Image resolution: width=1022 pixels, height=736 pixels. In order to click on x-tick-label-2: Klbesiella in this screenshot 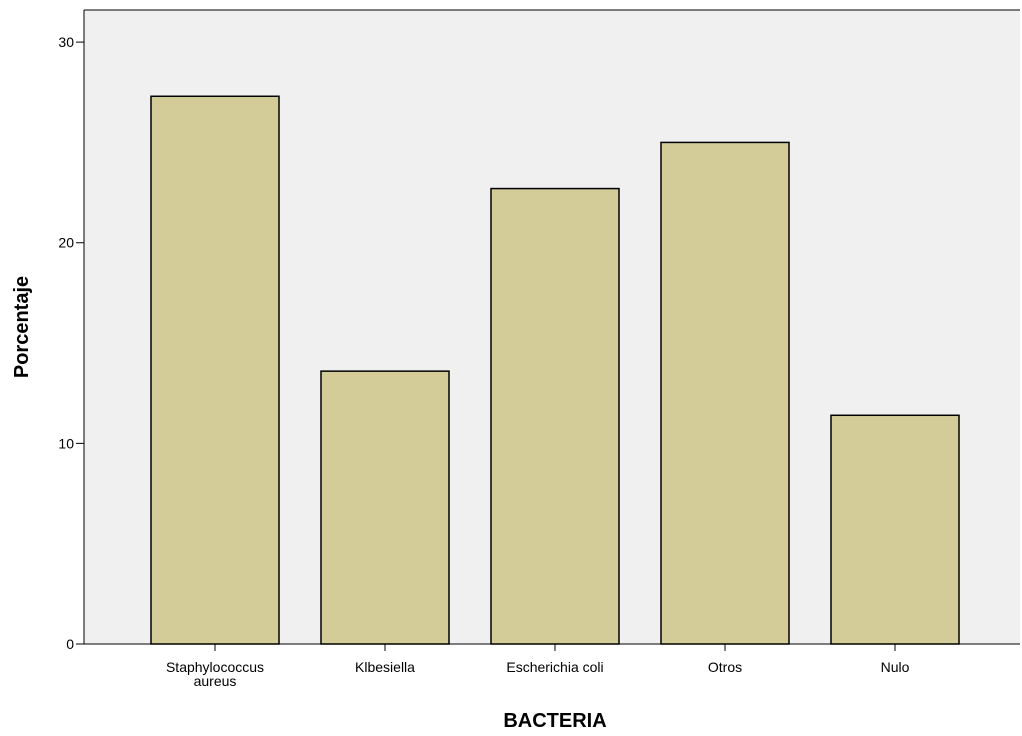, I will do `click(385, 667)`.